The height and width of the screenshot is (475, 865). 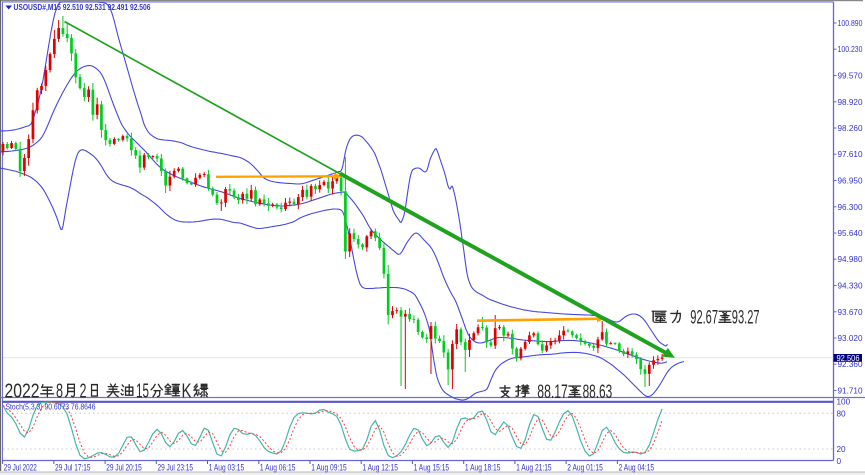 I want to click on svg-text: 92.67, so click(x=704, y=317).